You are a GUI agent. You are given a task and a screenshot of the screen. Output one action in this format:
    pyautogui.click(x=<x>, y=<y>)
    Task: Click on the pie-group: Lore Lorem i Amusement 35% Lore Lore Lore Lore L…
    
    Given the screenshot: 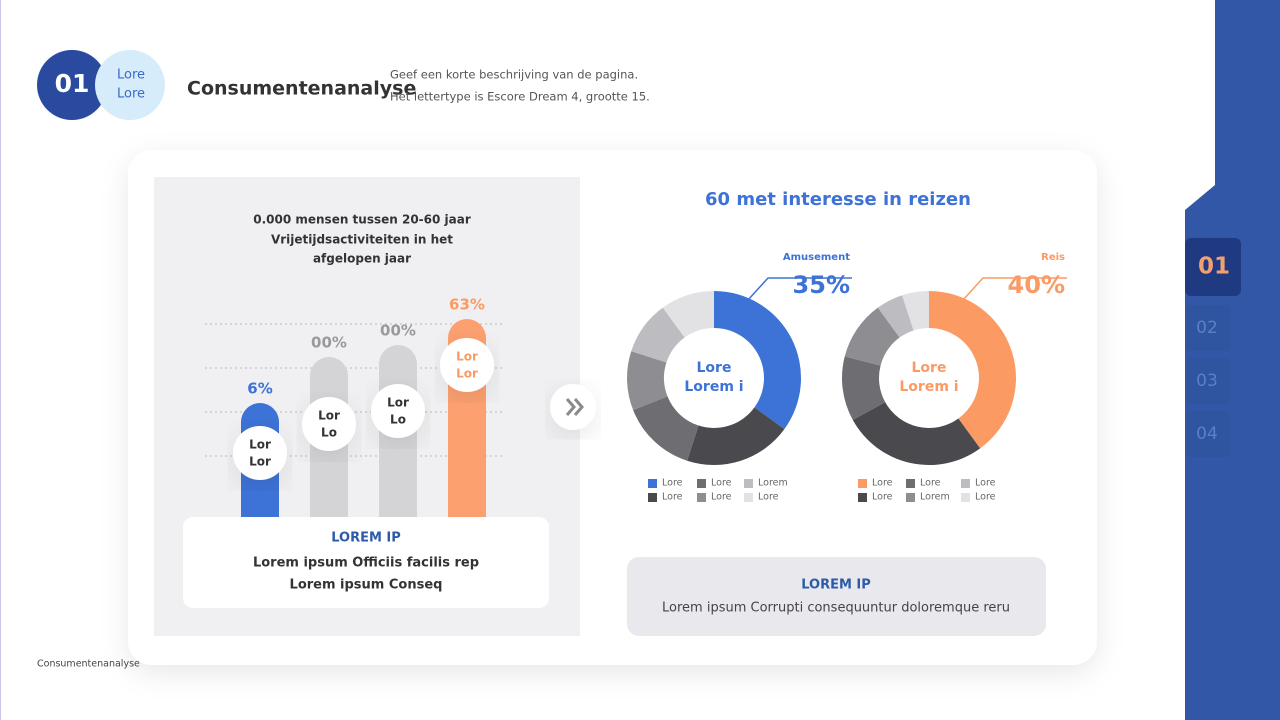 What is the action you would take?
    pyautogui.click(x=847, y=377)
    